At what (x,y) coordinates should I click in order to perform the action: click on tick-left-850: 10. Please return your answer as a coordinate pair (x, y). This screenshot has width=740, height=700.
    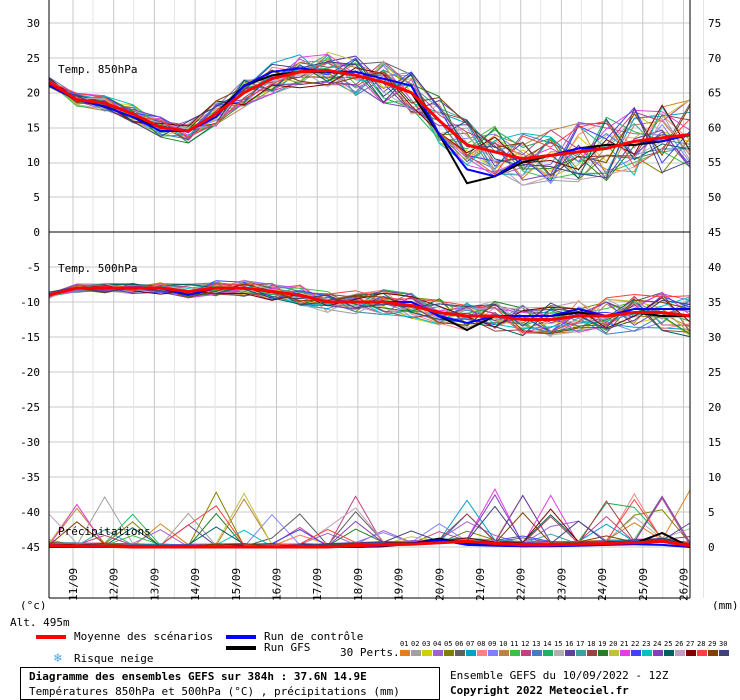
    Looking at the image, I should click on (33, 162).